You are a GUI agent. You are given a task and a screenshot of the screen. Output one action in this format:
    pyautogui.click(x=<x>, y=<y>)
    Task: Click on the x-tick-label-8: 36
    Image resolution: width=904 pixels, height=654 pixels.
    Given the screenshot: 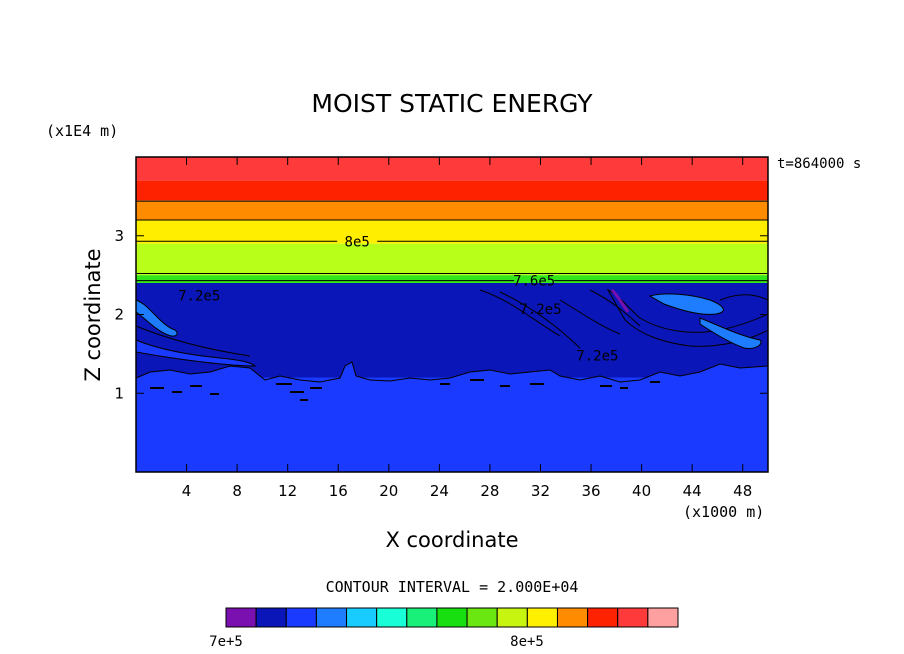 What is the action you would take?
    pyautogui.click(x=590, y=491)
    